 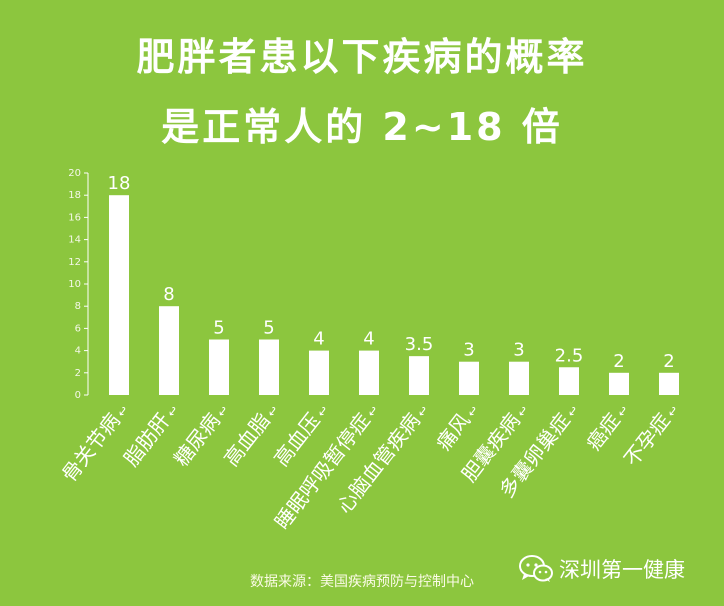 I want to click on bar-value-label: 8, so click(x=168, y=294).